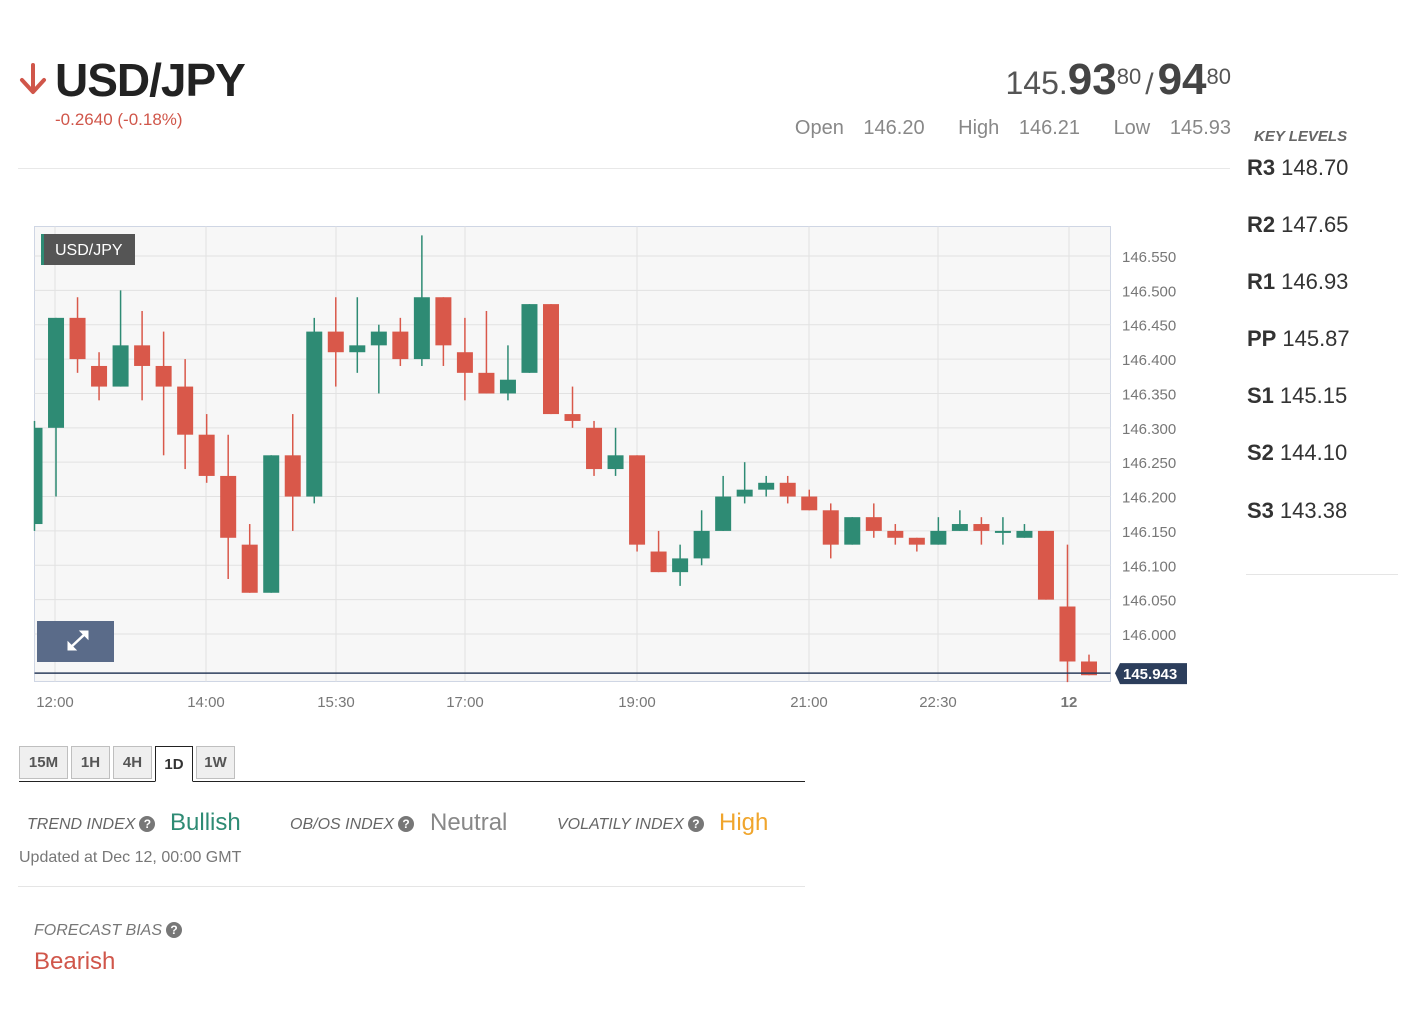  I want to click on key-level-s3: S3 143.38, so click(1297, 511).